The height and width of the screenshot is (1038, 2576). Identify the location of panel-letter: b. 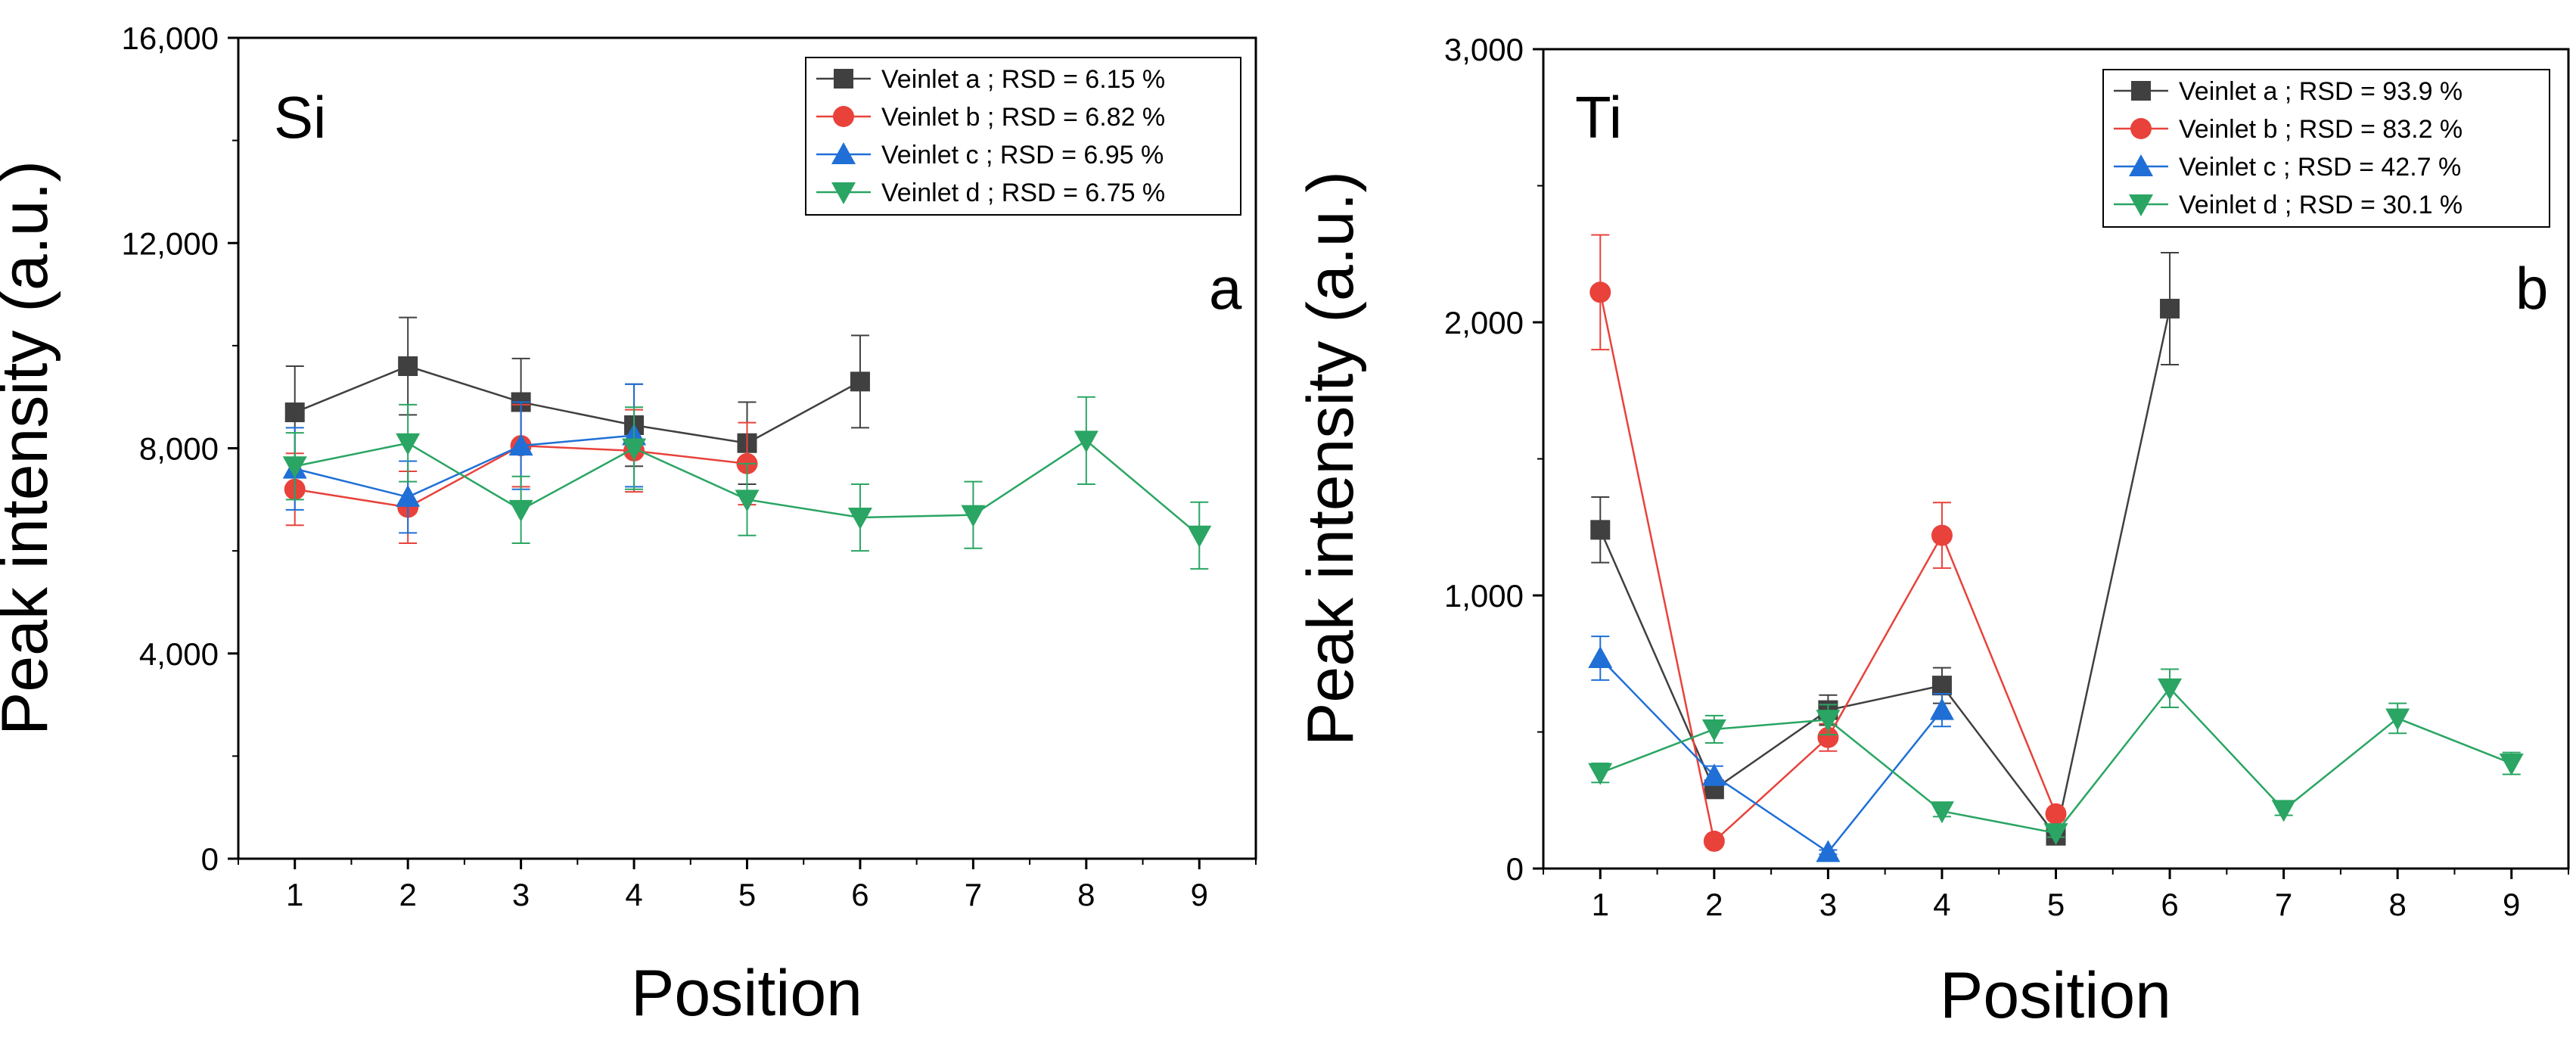
(2531, 288).